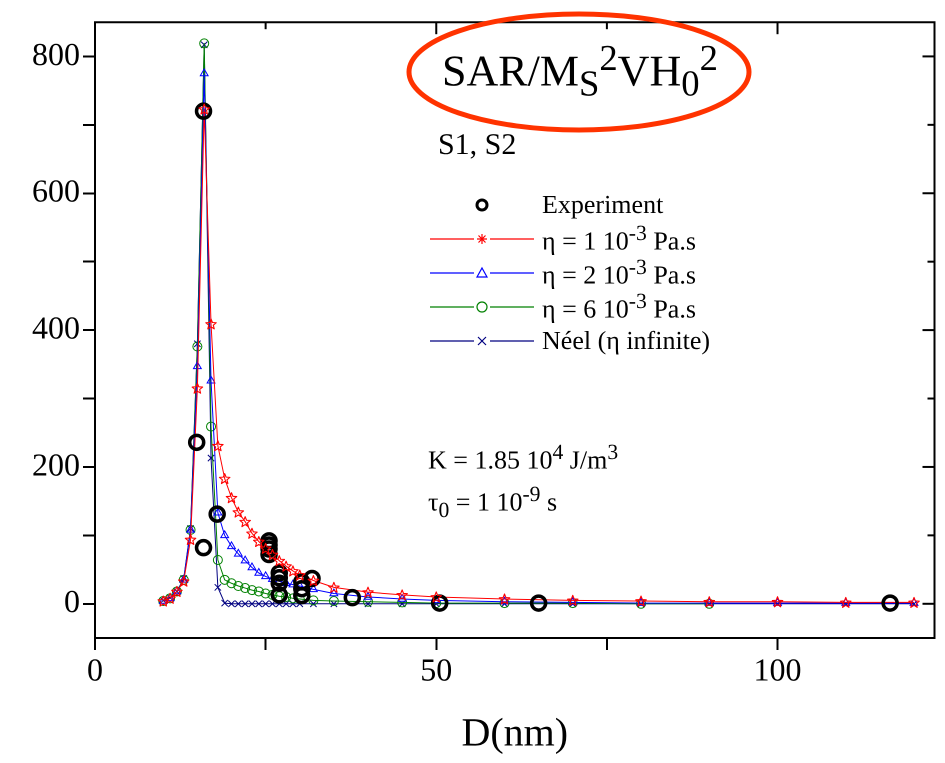  I want to click on annotation: S1, S2, so click(477, 145).